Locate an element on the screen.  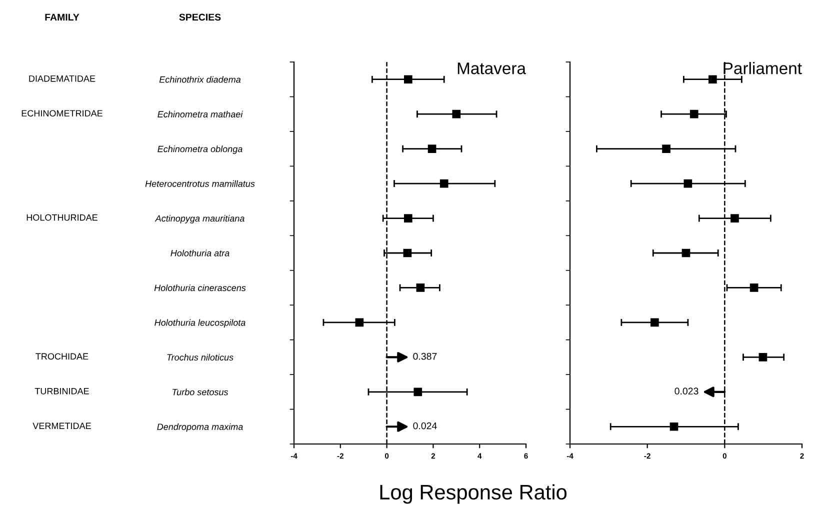
y-tick-label: Turbo setosus is located at coordinates (200, 392).